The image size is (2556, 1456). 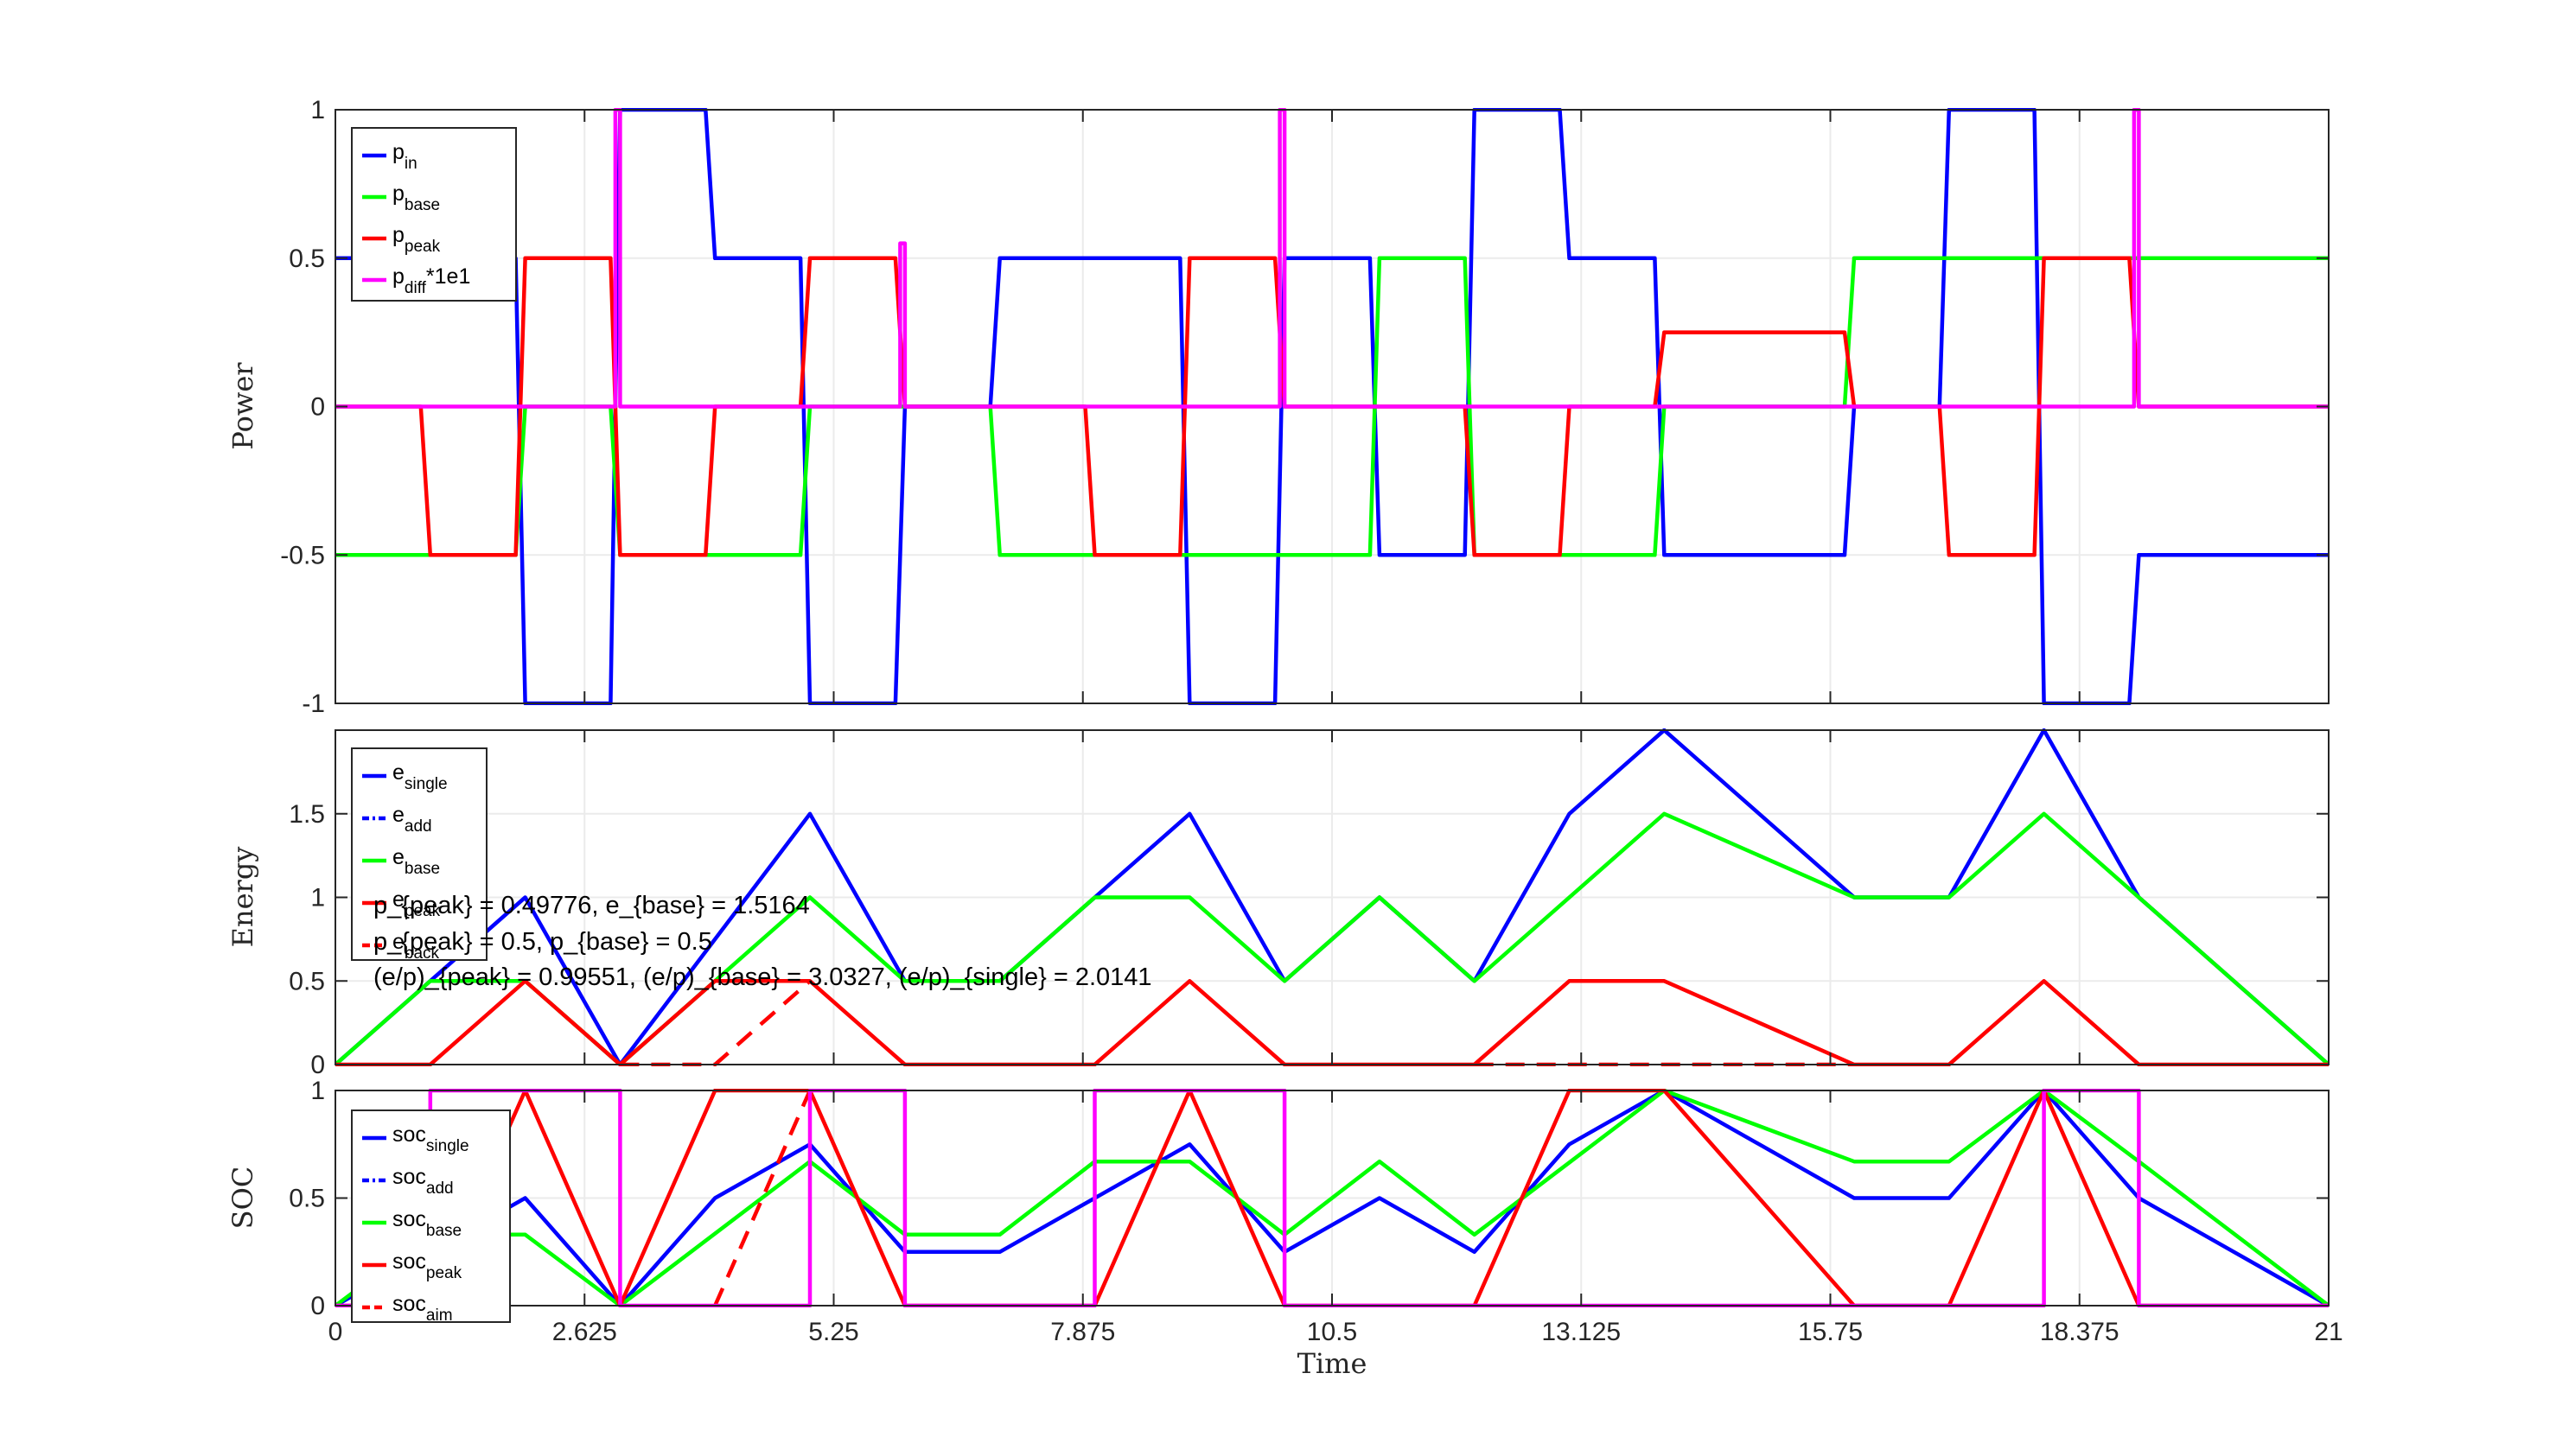 I want to click on legend-label: pdiff*1e1, so click(x=431, y=281).